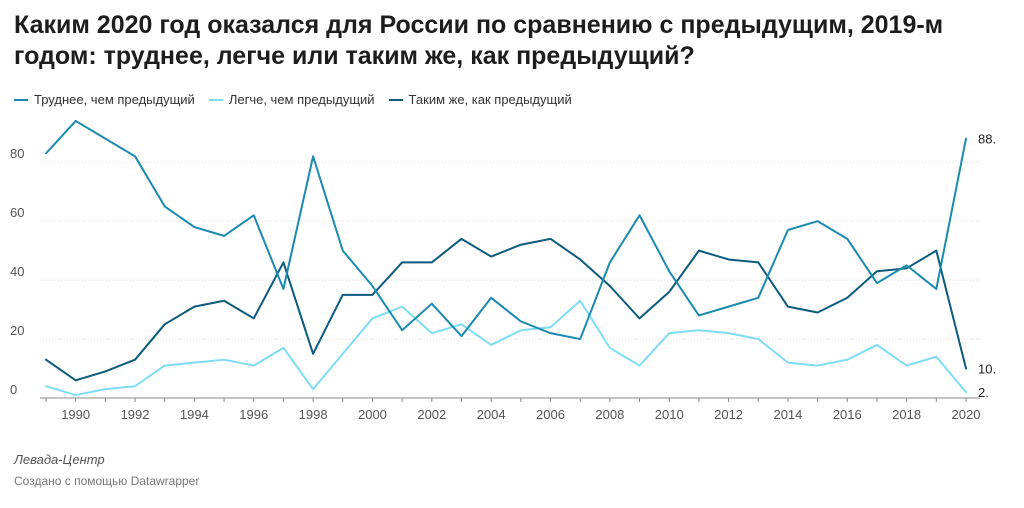 The image size is (1024, 508). Describe the element at coordinates (59, 459) in the screenshot. I see `source-label: Левада-Центр` at that location.